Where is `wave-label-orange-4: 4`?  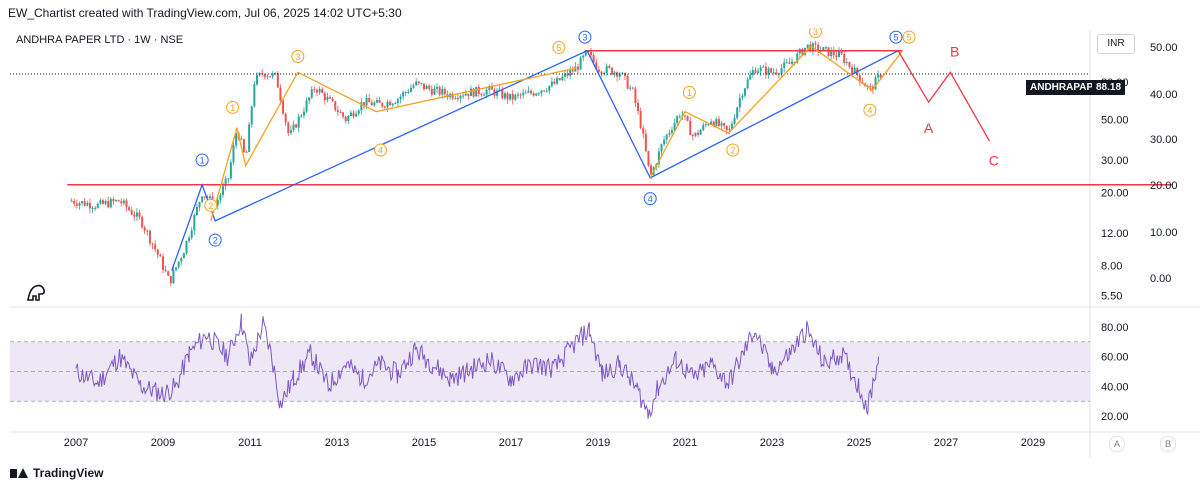 wave-label-orange-4: 4 is located at coordinates (380, 151).